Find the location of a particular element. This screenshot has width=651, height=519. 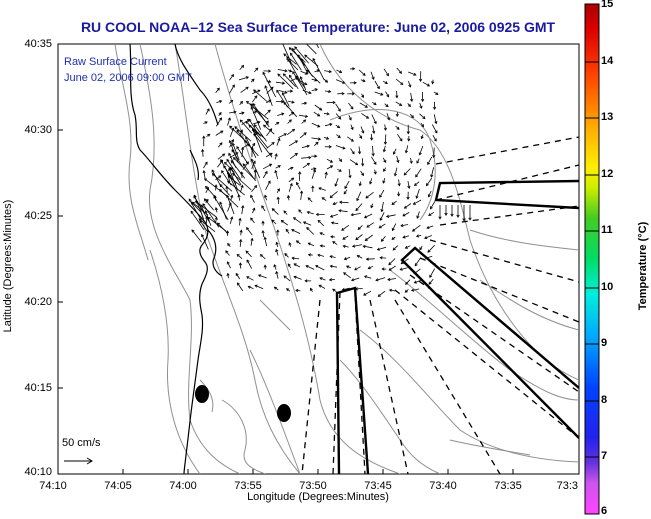

colorbar-tick-label: 10 is located at coordinates (607, 287).